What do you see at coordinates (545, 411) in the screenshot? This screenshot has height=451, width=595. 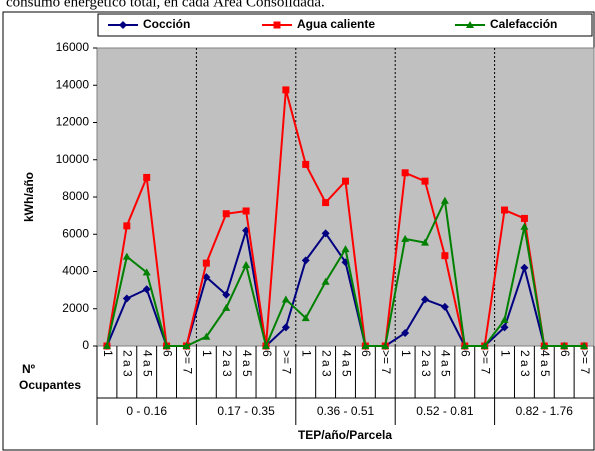 I see `group-label: 0.82 - 1.76` at bounding box center [545, 411].